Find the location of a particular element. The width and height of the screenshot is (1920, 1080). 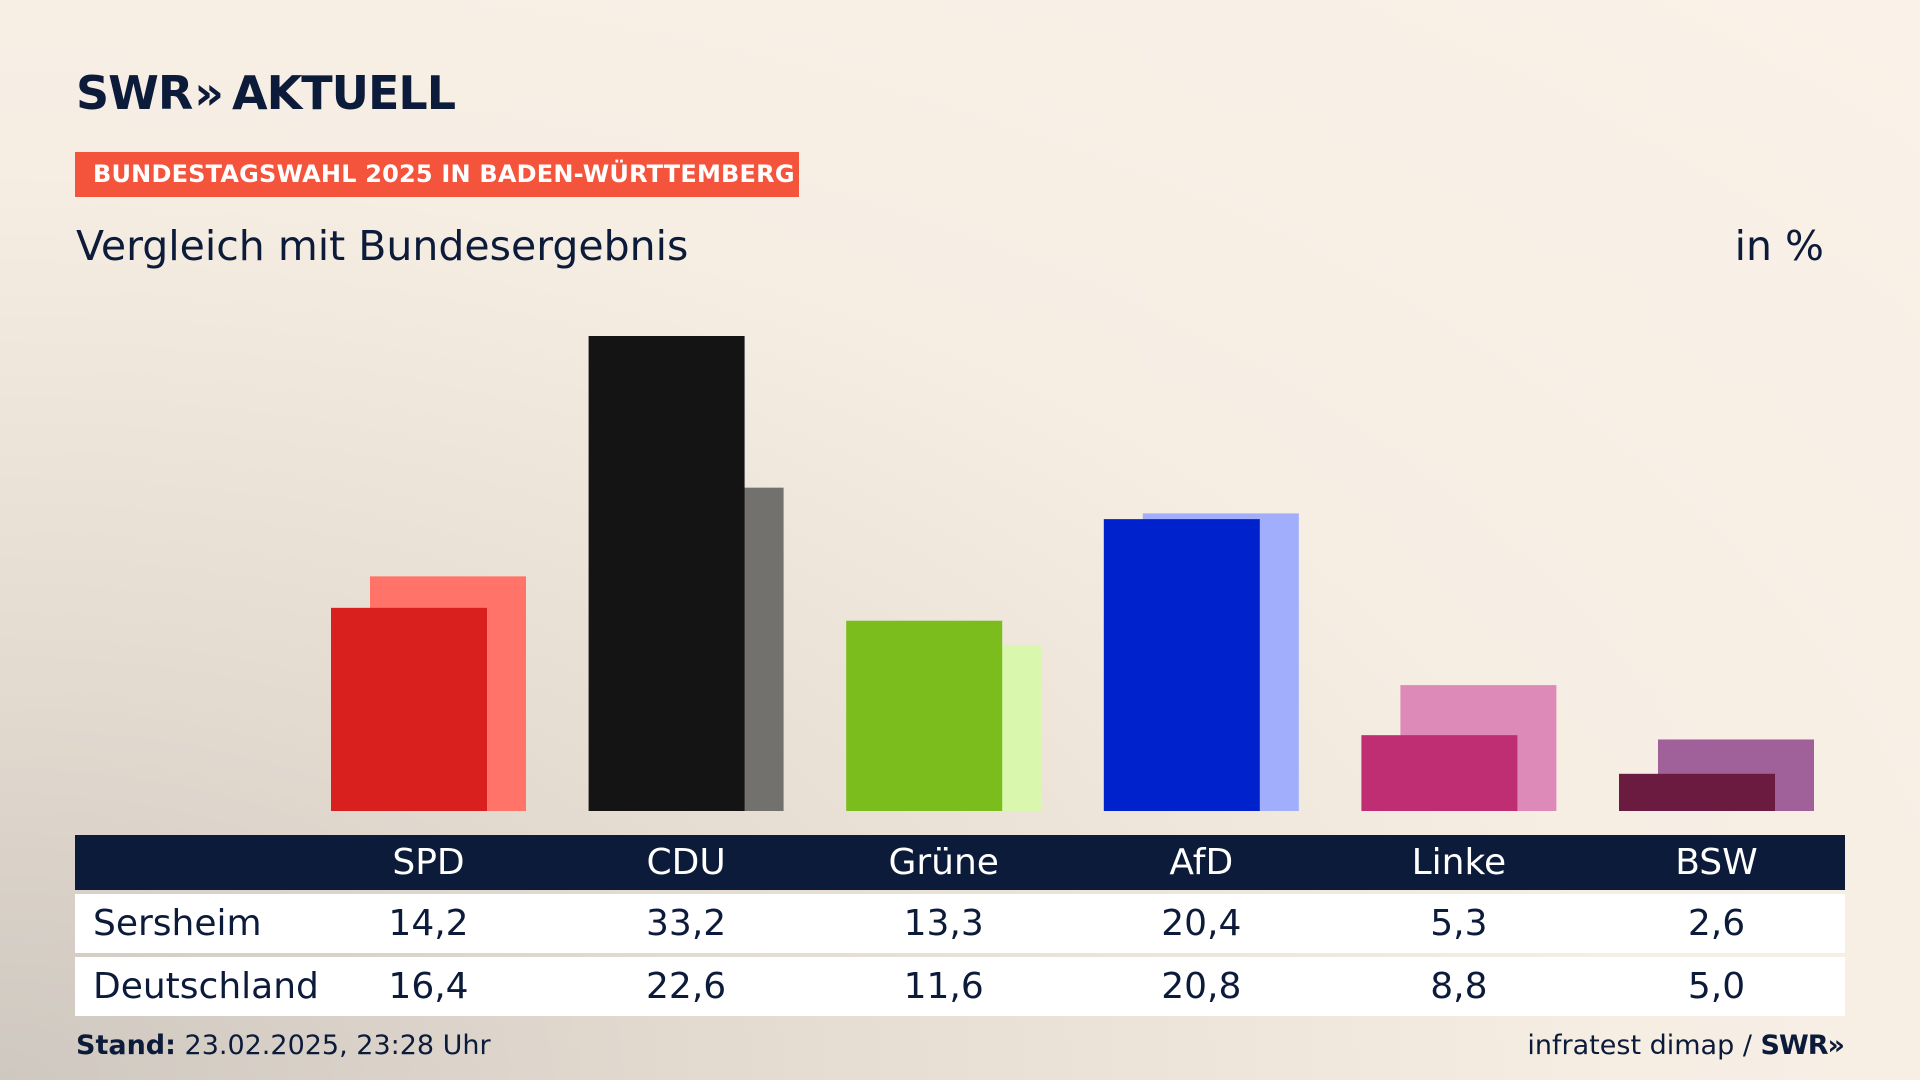

footer-stand: Stand: 23.02.2025, 23:28 Uhr is located at coordinates (283, 1045).